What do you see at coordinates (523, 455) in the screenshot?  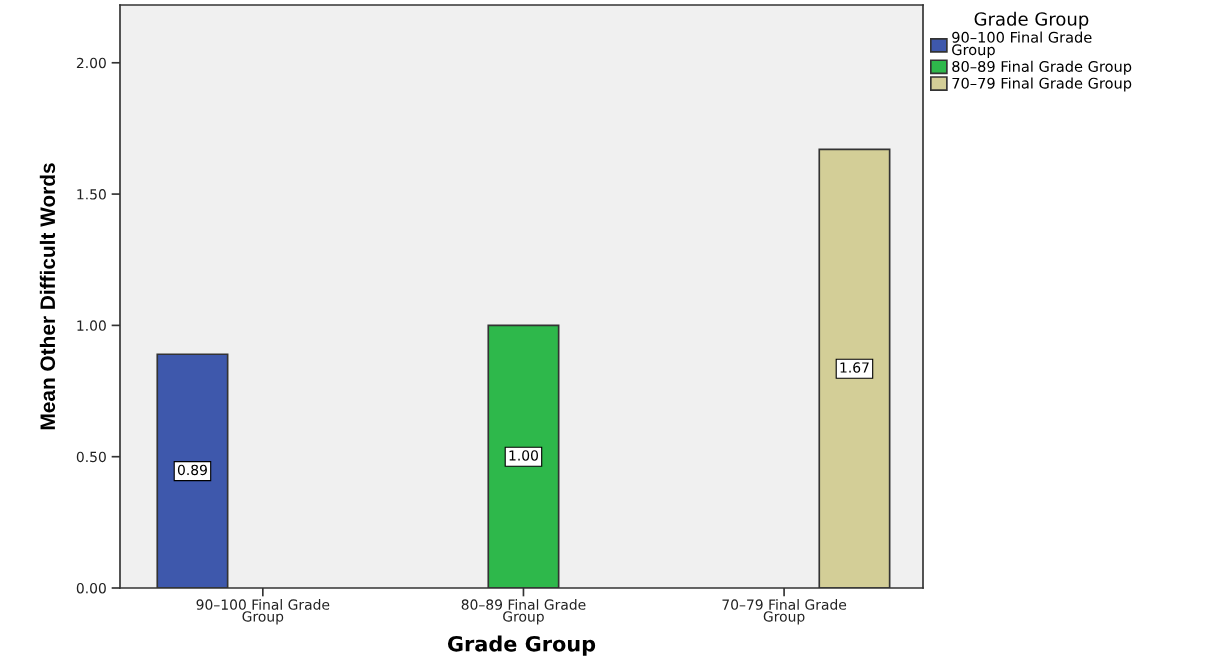 I see `data-label: 1.00` at bounding box center [523, 455].